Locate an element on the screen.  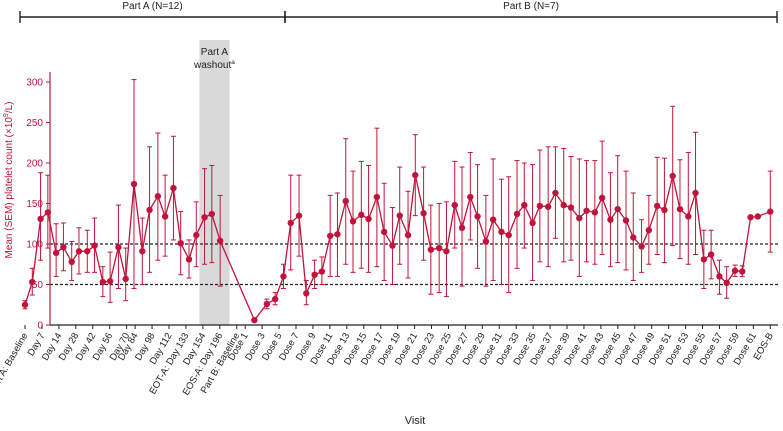
y-axis-title-main: Mean (SEM) platelet count (×10 is located at coordinates (9, 188).